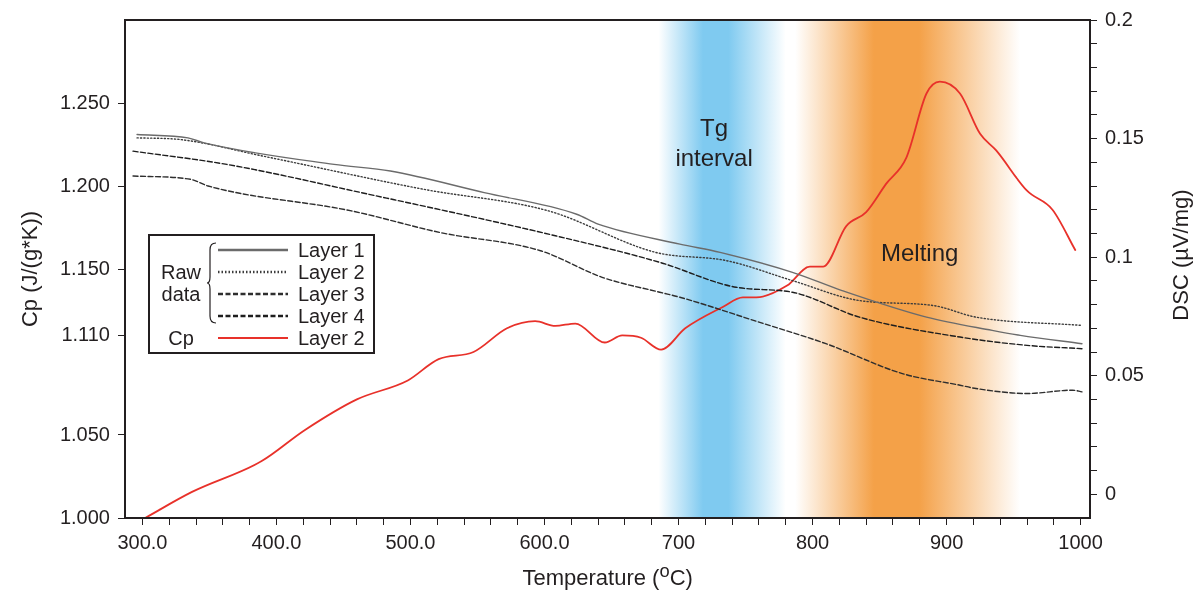 This screenshot has height=590, width=1199. Describe the element at coordinates (181, 338) in the screenshot. I see `annotation: Cp` at that location.